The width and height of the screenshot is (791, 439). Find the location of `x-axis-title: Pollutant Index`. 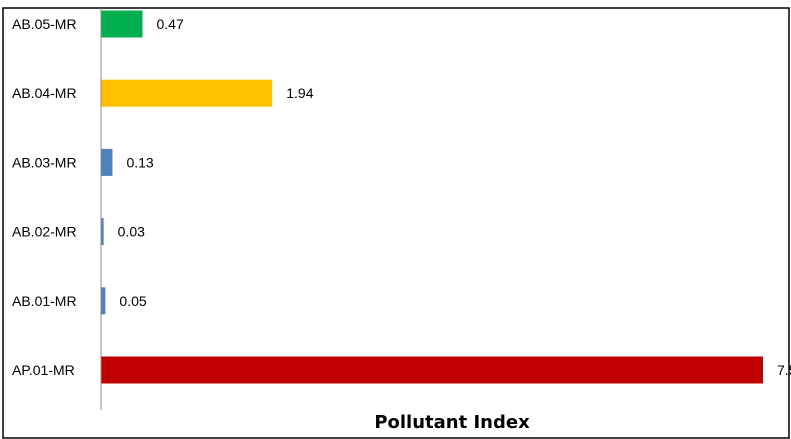

x-axis-title: Pollutant Index is located at coordinates (452, 422).